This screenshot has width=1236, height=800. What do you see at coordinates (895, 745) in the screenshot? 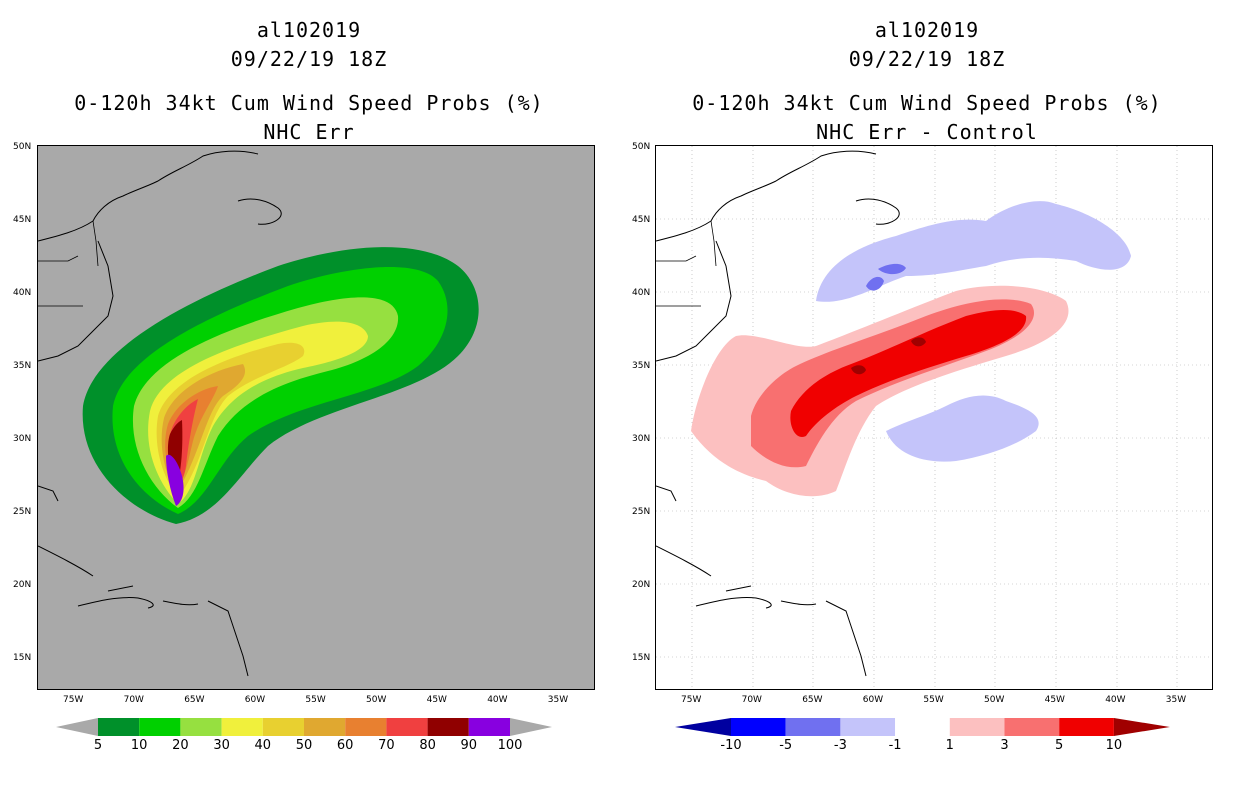
I see `colorbar-label: -1` at bounding box center [895, 745].